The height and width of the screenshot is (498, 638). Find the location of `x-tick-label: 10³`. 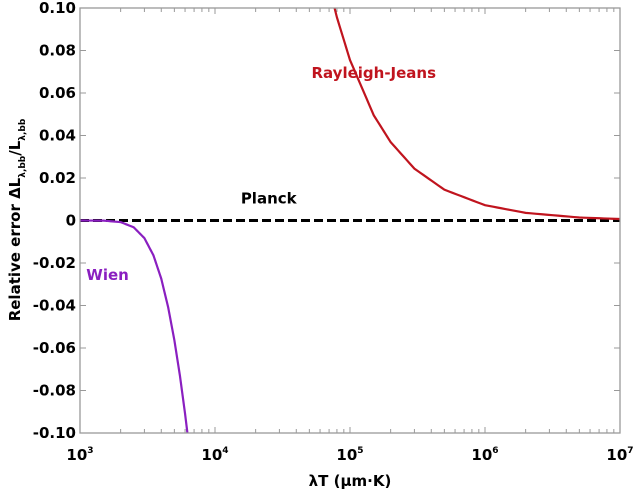

x-tick-label: 10³ is located at coordinates (79, 455).